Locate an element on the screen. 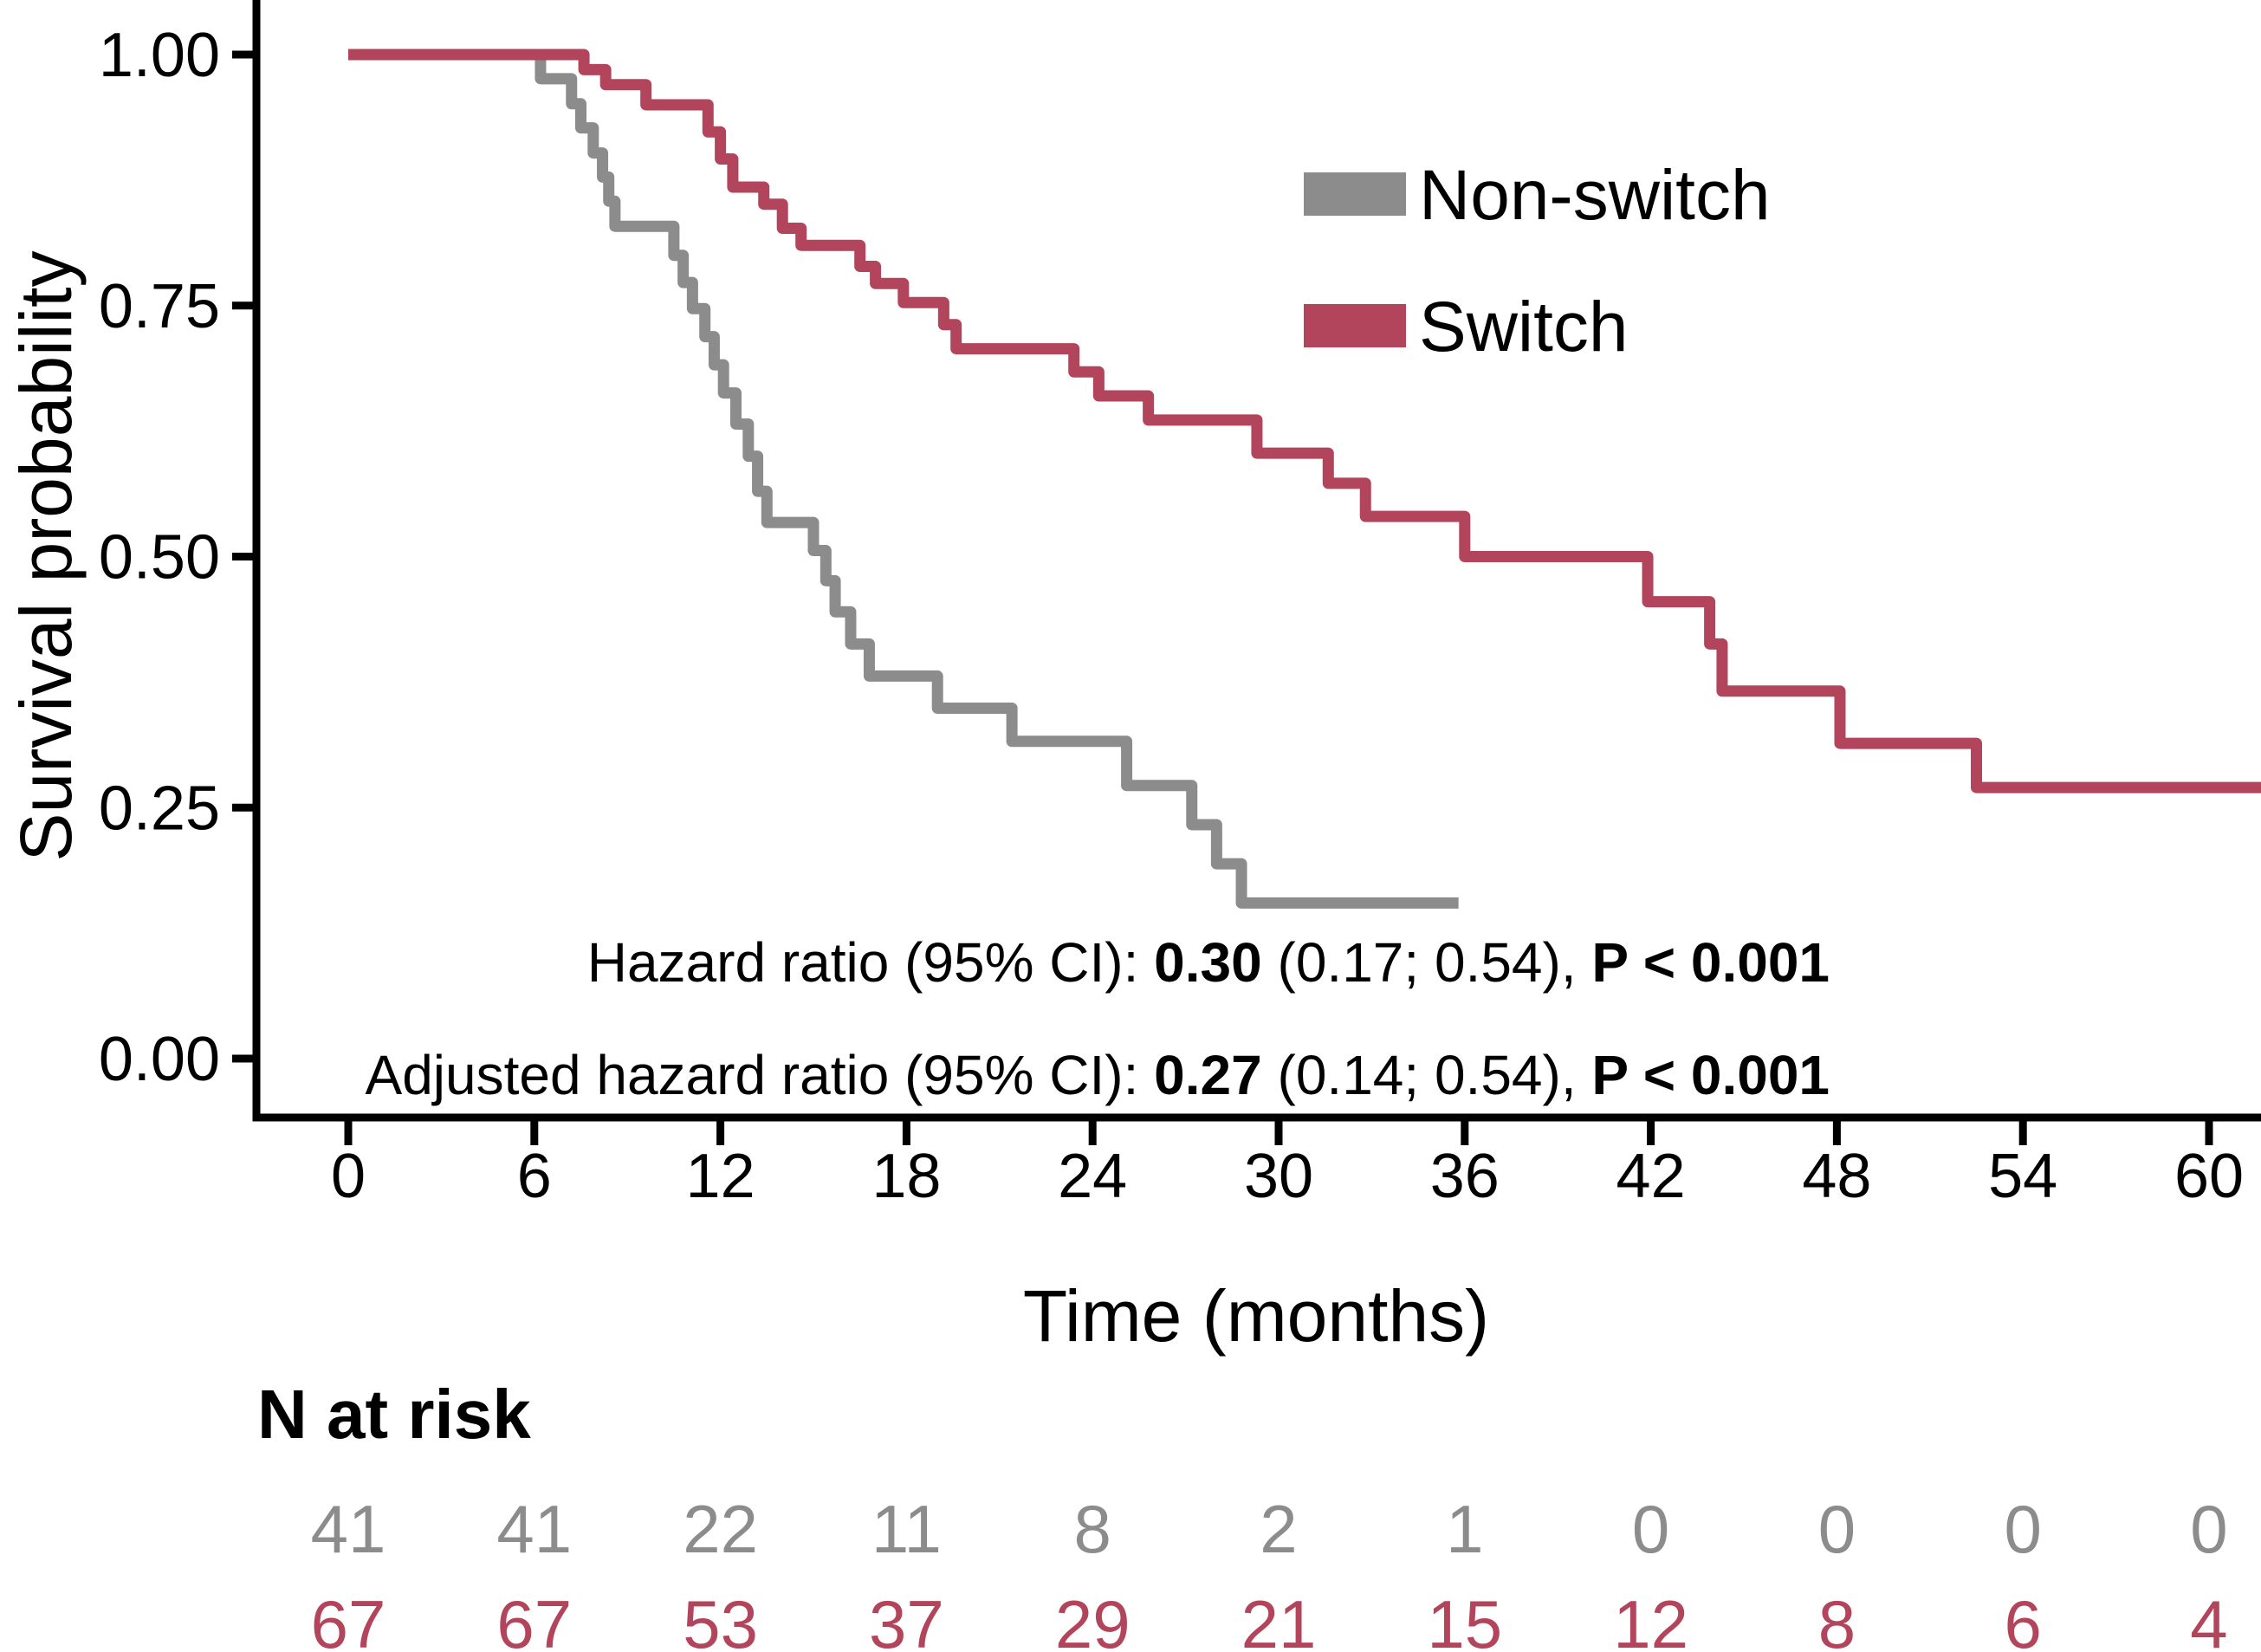 This screenshot has width=2261, height=1652. risk-value: 22 is located at coordinates (720, 1529).